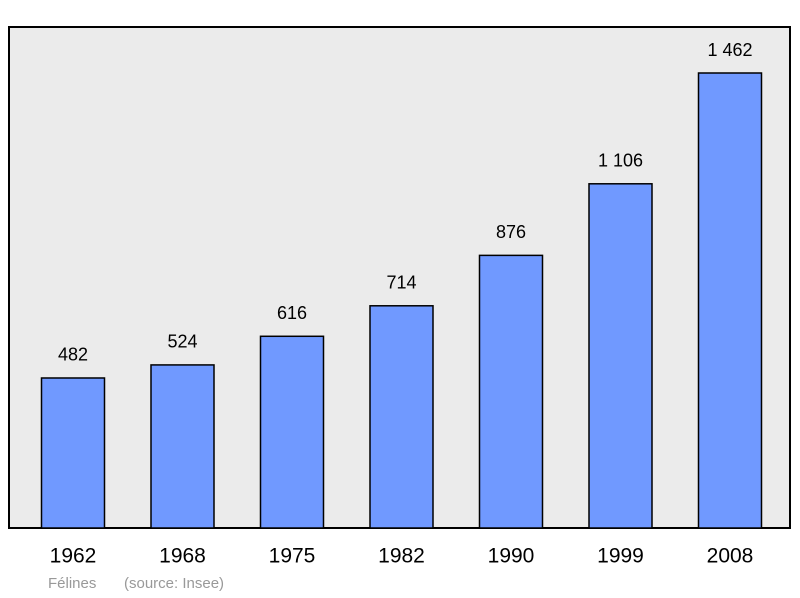 The height and width of the screenshot is (598, 800). I want to click on x-tick-label: 1990, so click(511, 556).